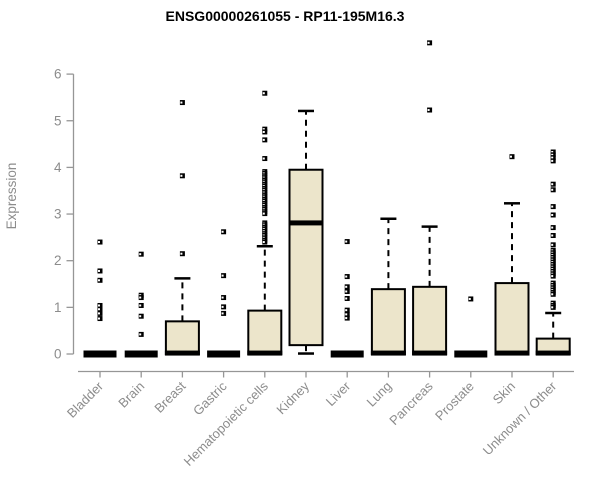  I want to click on x-axis-label-breast: Breast, so click(169, 396).